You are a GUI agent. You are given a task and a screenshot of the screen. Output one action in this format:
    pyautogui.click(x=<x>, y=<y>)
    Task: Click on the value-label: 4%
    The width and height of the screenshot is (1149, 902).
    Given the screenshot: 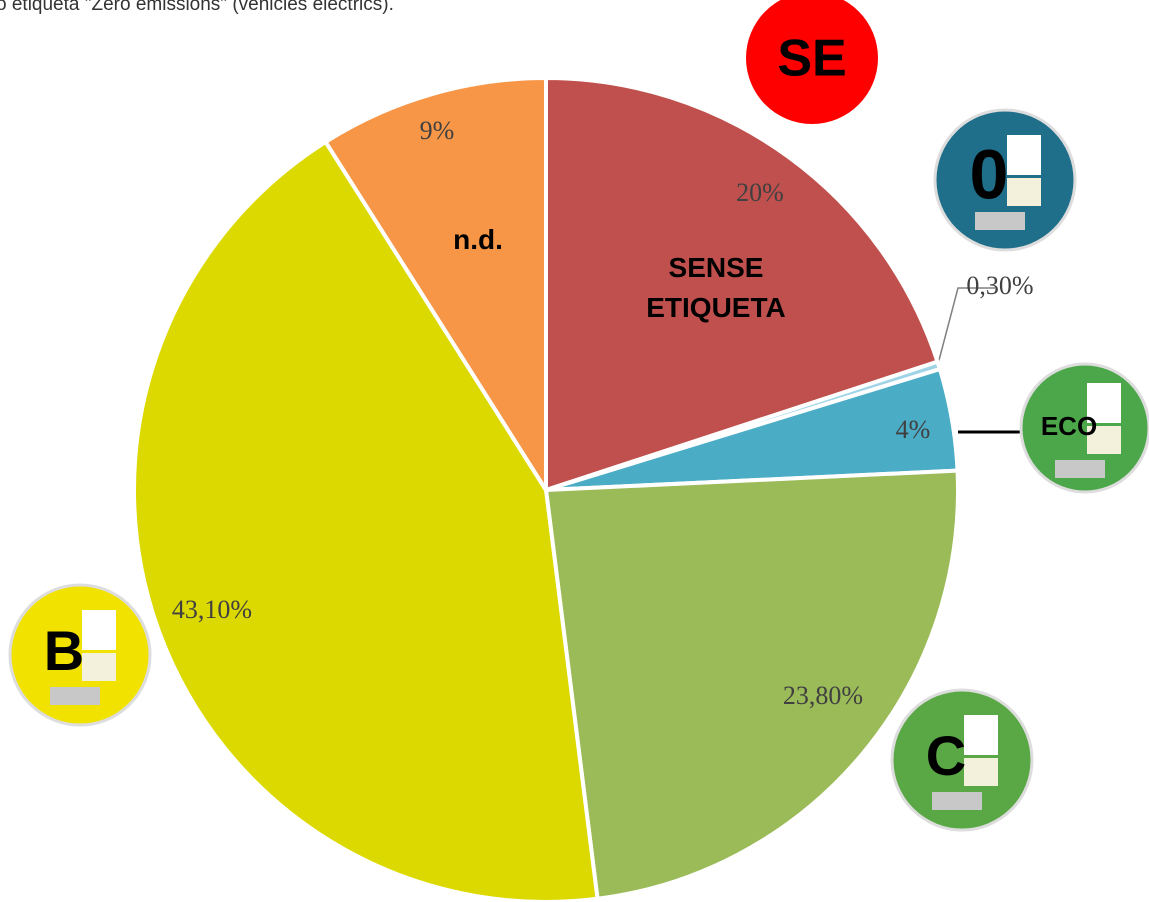 What is the action you would take?
    pyautogui.click(x=913, y=429)
    